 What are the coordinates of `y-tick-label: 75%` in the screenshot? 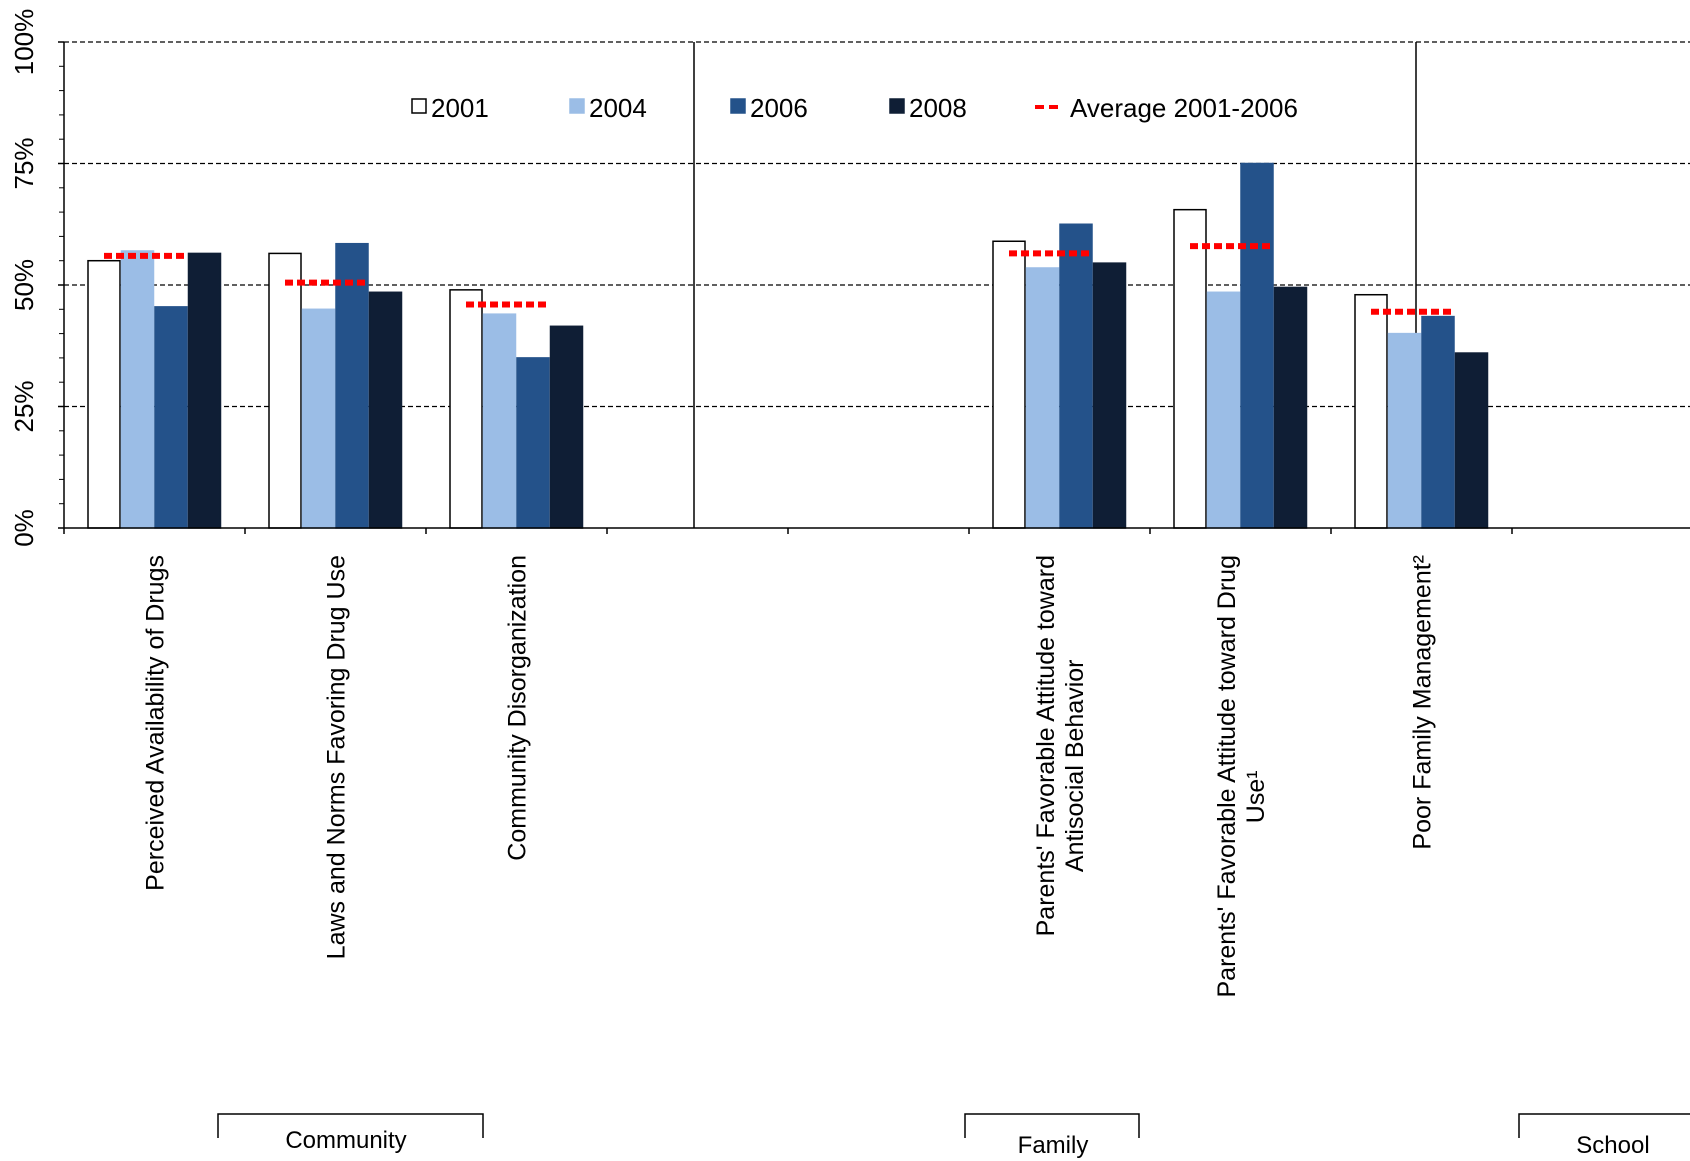 It's located at (24, 163).